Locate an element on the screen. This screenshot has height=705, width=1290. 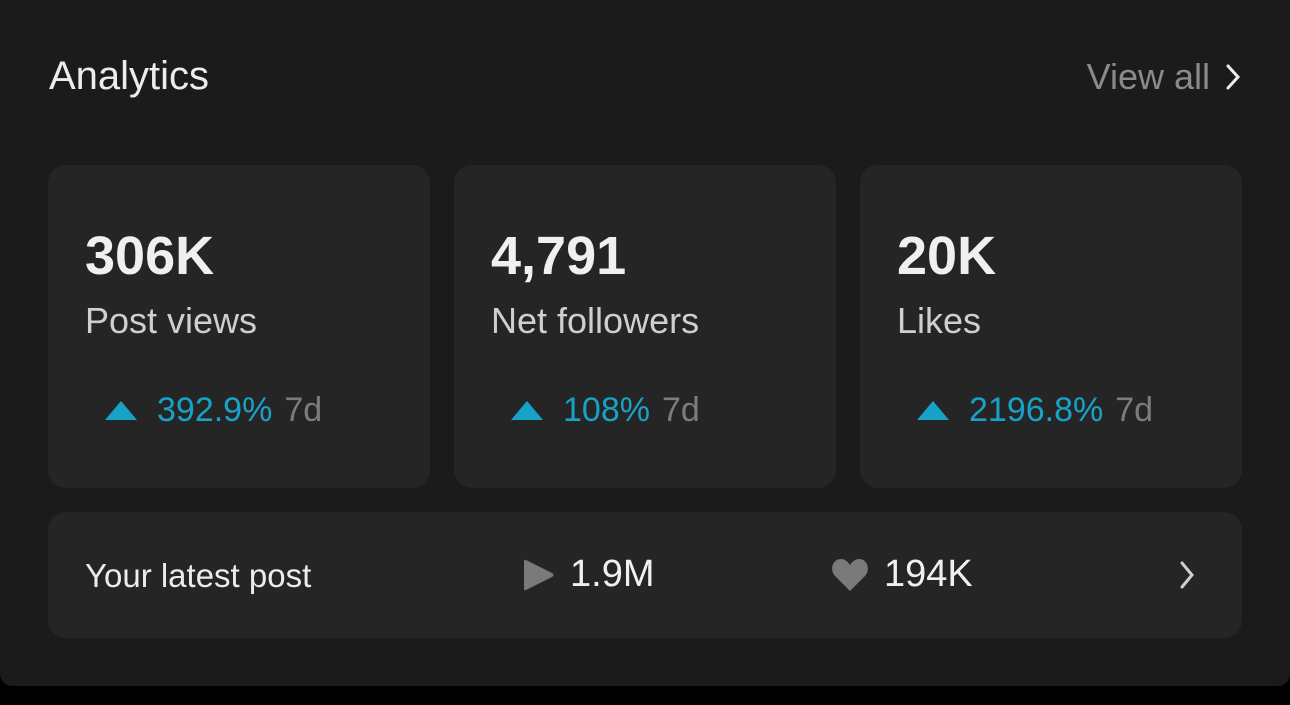
stat-trend: 2196.8% 7d is located at coordinates (1035, 410).